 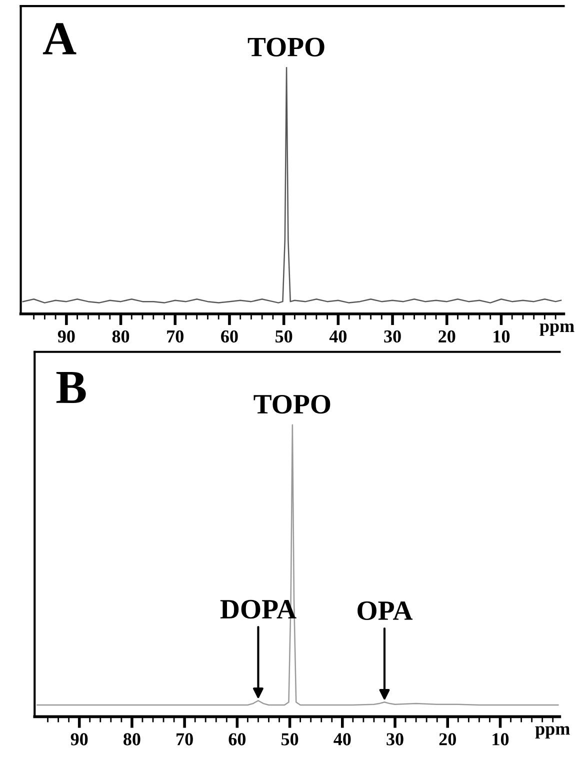 What do you see at coordinates (59, 38) in the screenshot?
I see `chart-title: A` at bounding box center [59, 38].